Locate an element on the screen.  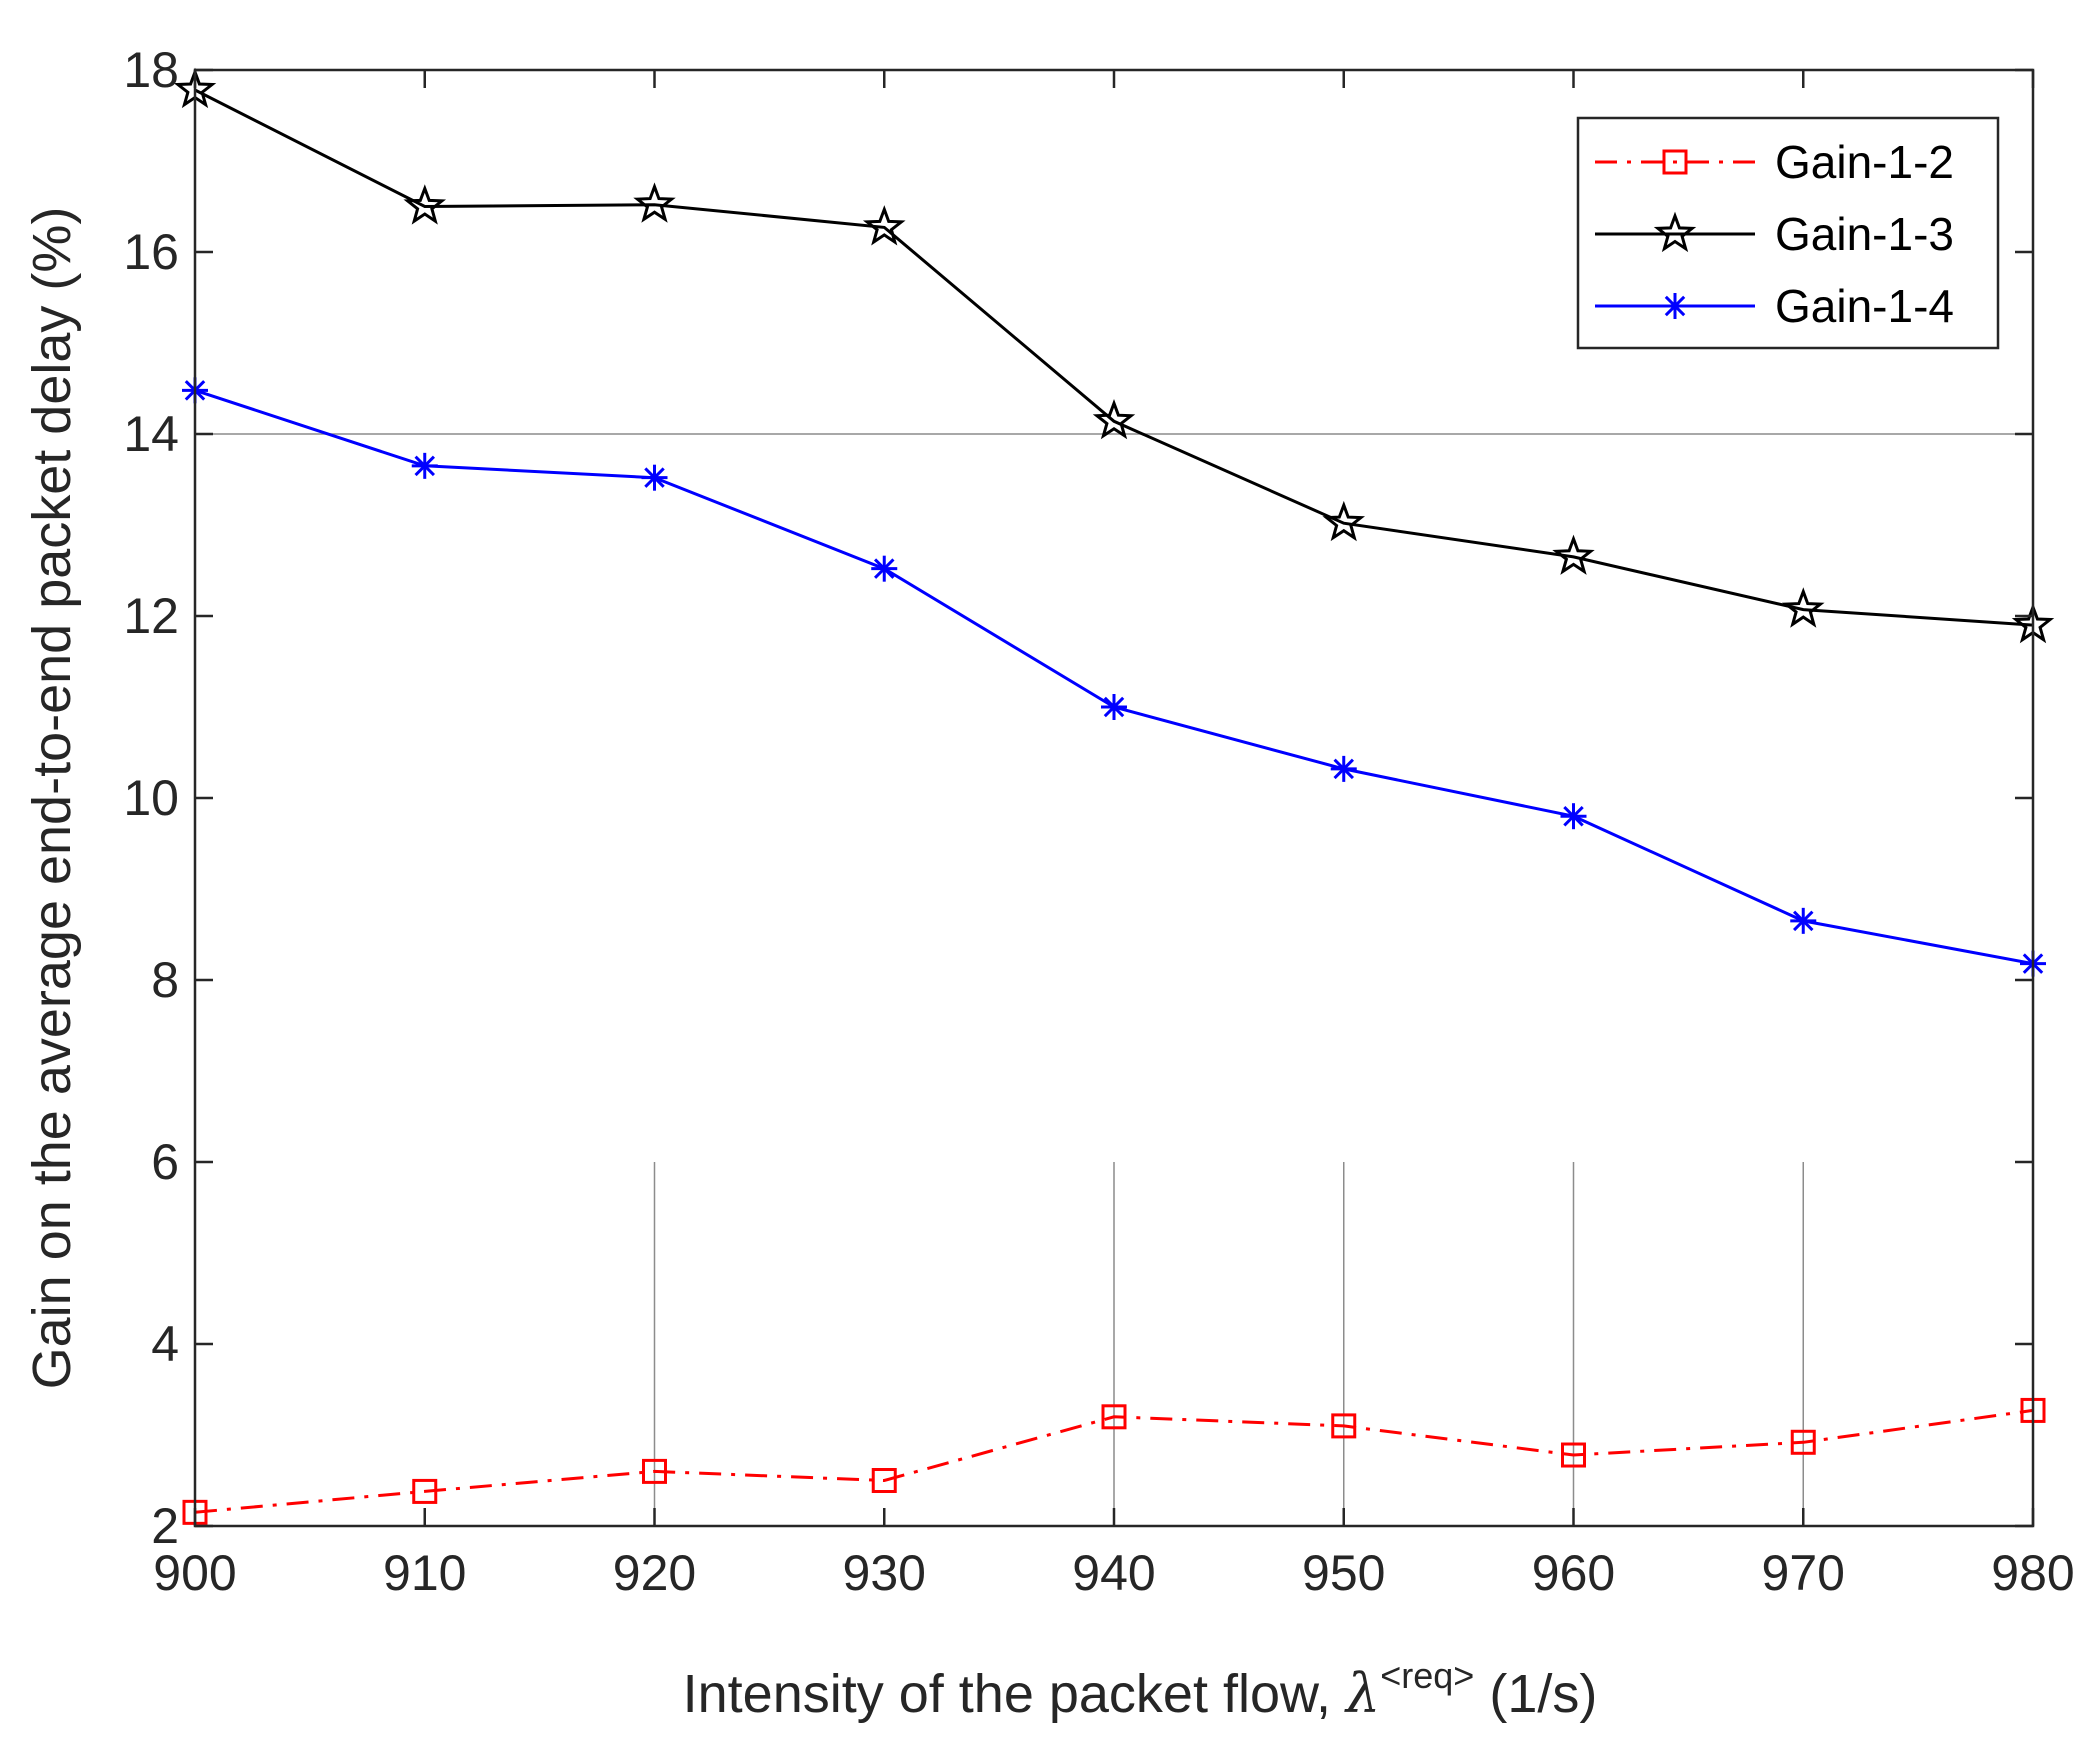
legend-label-Gain-1-2: Gain-1-2 is located at coordinates (1864, 162).